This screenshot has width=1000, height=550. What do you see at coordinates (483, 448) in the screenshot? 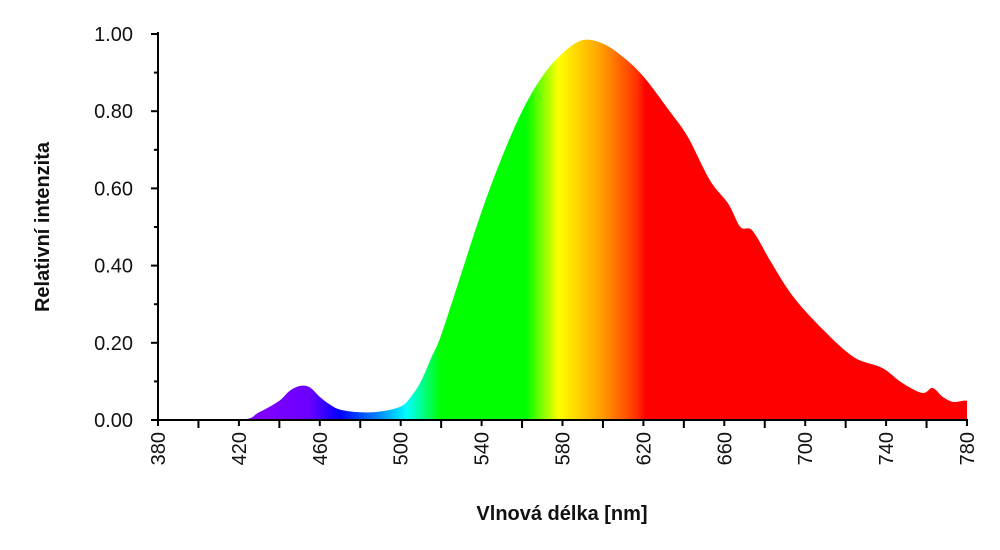
I see `x-tick-label: 540` at bounding box center [483, 448].